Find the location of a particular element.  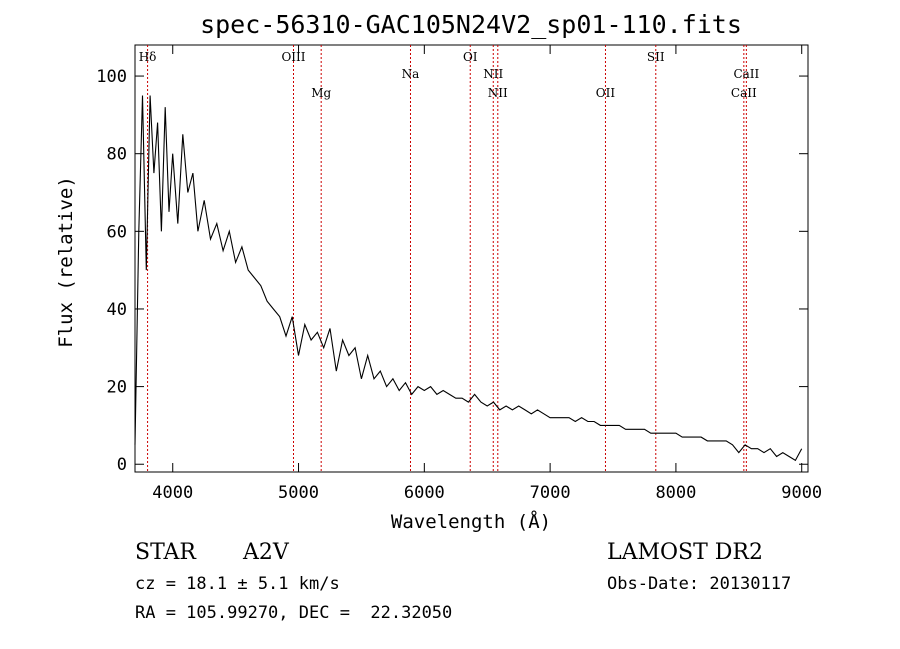

x-axis-label: Wavelength (Å) is located at coordinates (471, 521).